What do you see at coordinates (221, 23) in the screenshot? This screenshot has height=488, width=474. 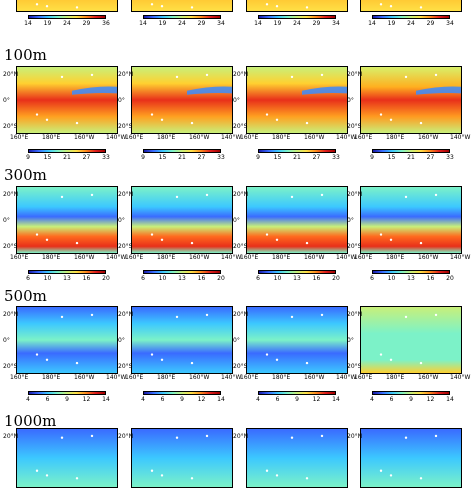 I see `colorbar-tick-label: 34` at bounding box center [221, 23].